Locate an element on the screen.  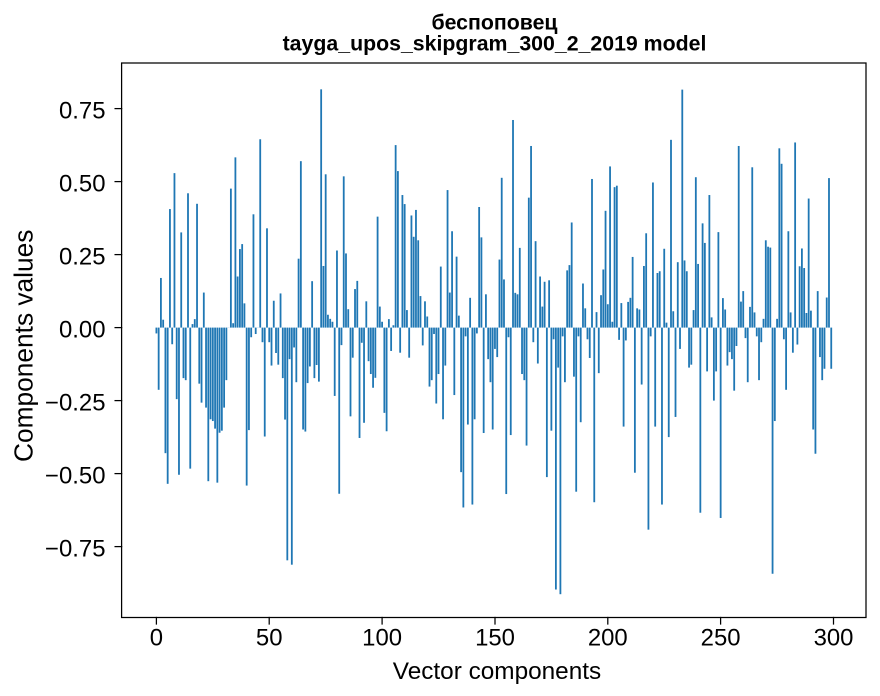
svg-text: 0 is located at coordinates (156, 638).